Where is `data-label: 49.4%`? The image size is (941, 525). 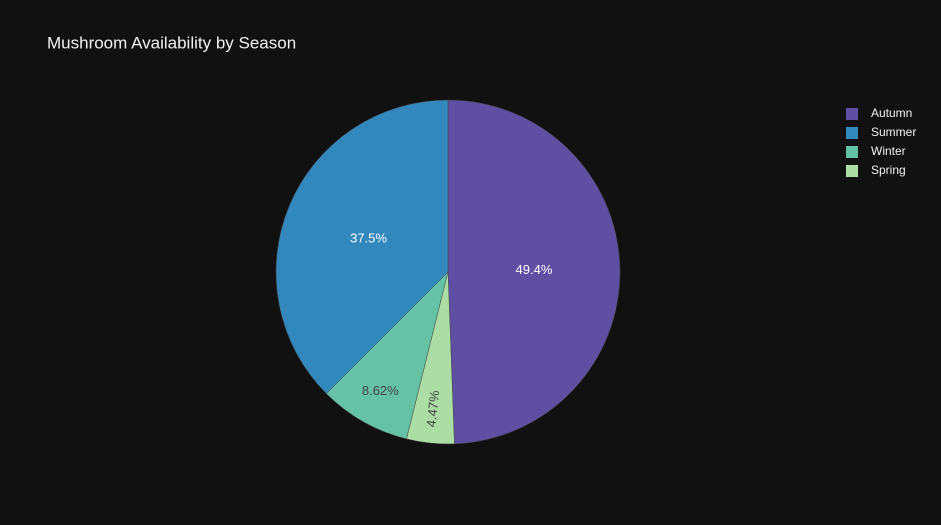
data-label: 49.4% is located at coordinates (534, 269).